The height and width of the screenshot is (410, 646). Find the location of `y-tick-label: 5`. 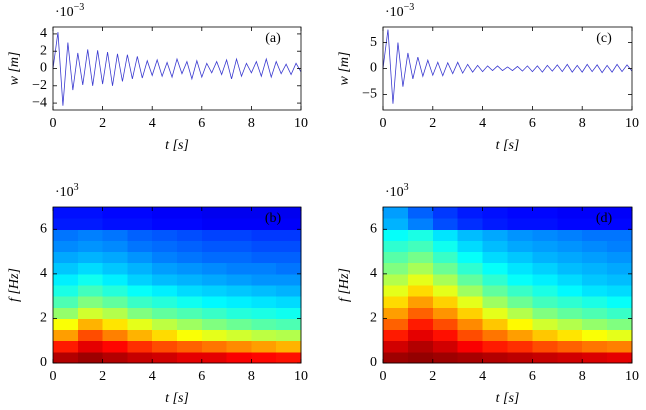

y-tick-label: 5 is located at coordinates (373, 42).